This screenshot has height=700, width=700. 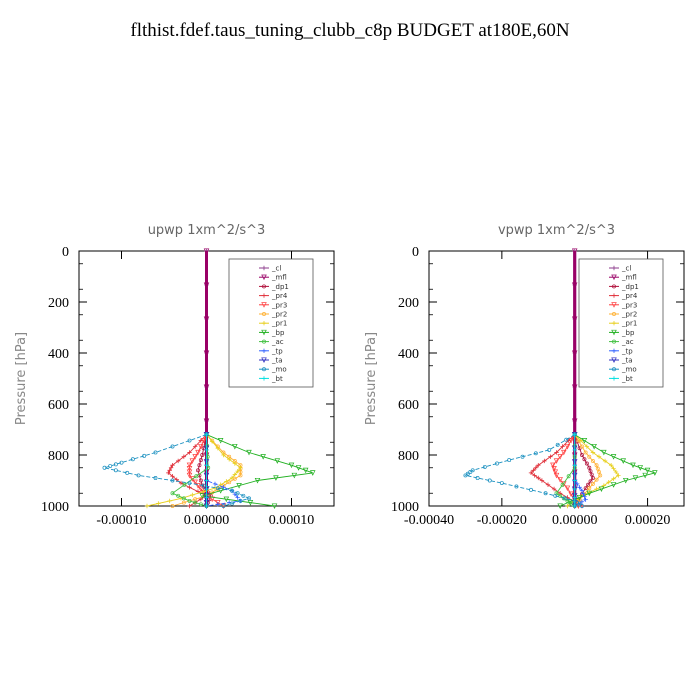 I want to click on legend-entry: _pr1, so click(x=629, y=324).